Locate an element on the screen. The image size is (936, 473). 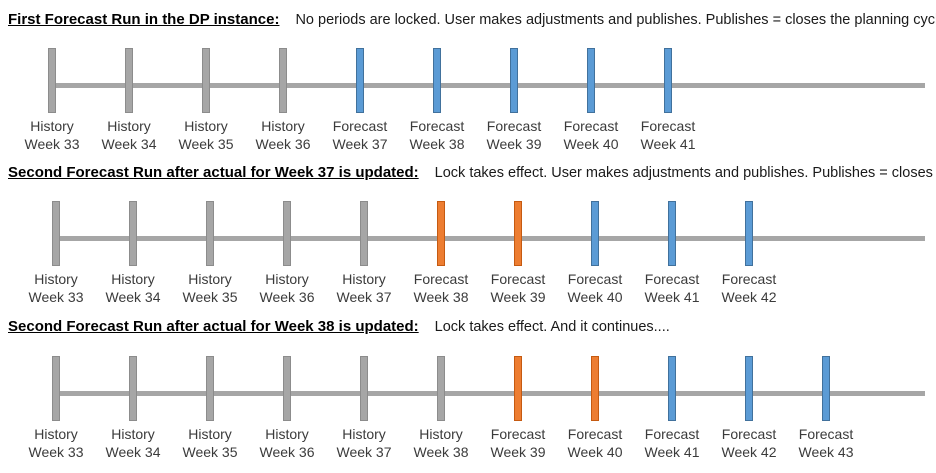
tick-label-week: Week 42 is located at coordinates (749, 296).